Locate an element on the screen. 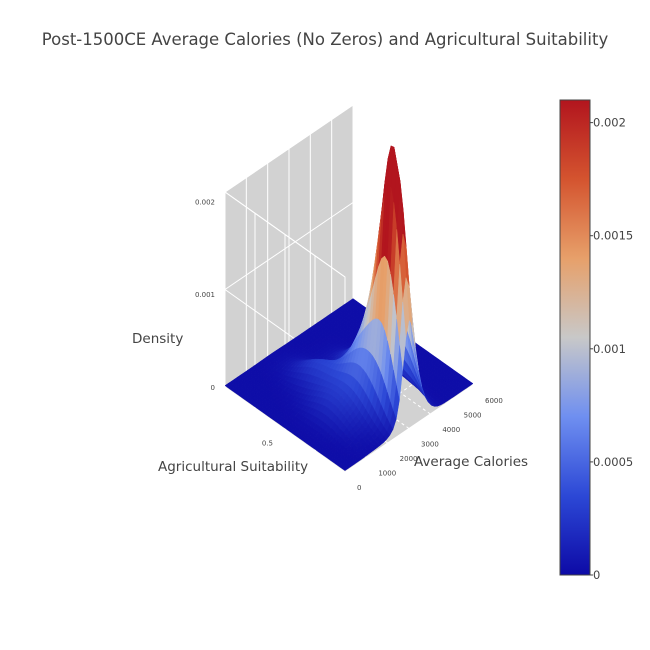  z-tick-label: 0.002 is located at coordinates (205, 202).